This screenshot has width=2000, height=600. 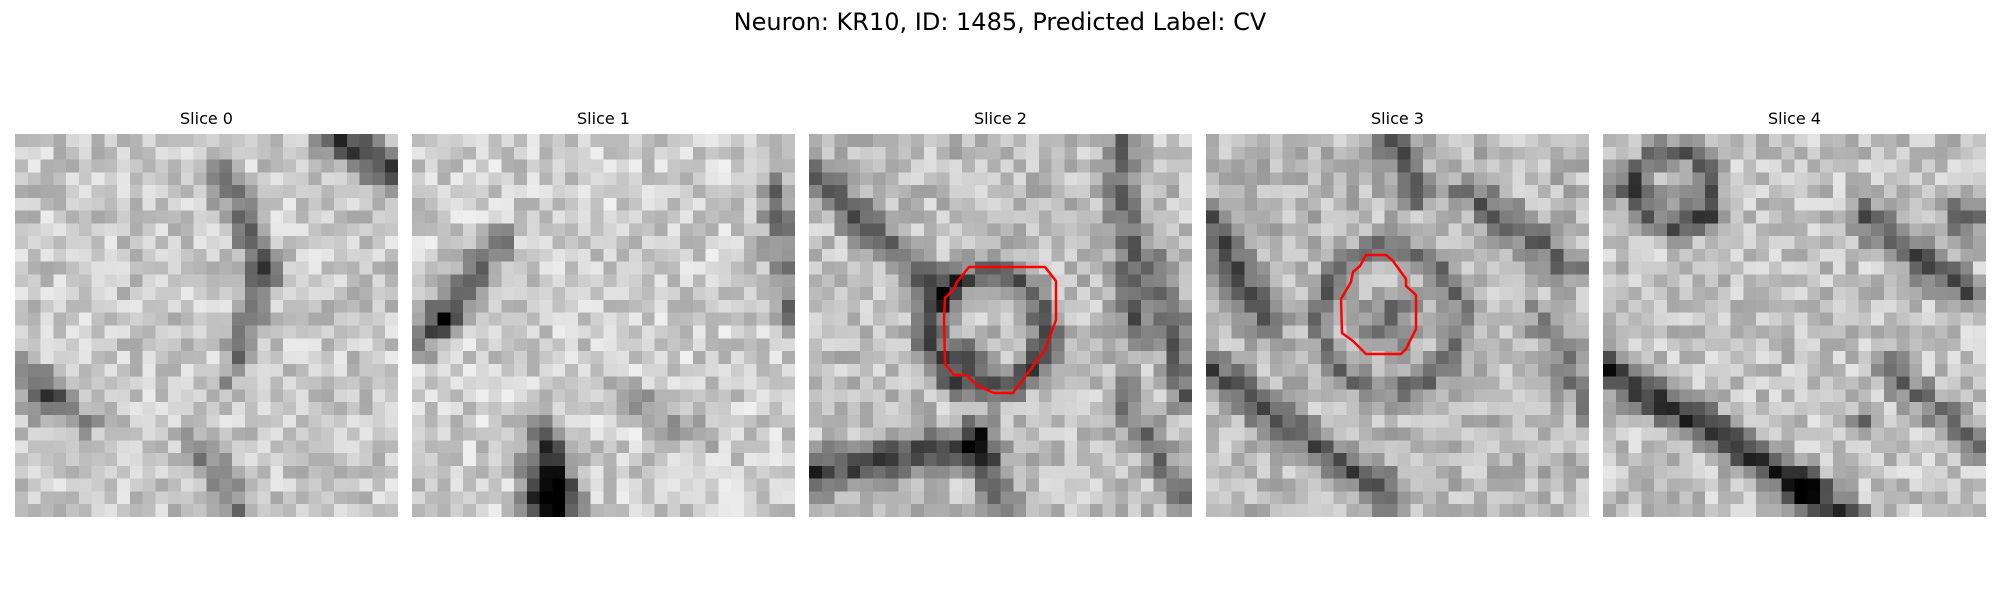 What do you see at coordinates (206, 118) in the screenshot?
I see `slice-title: Slice 0` at bounding box center [206, 118].